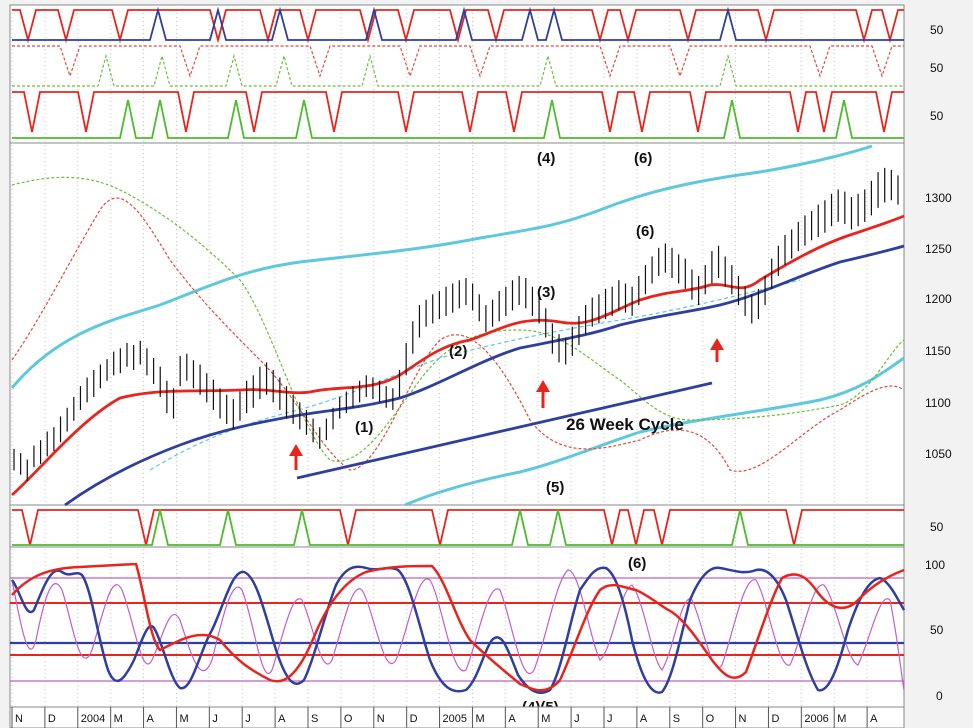  I want to click on x-axis-label: 2004, so click(93, 719).